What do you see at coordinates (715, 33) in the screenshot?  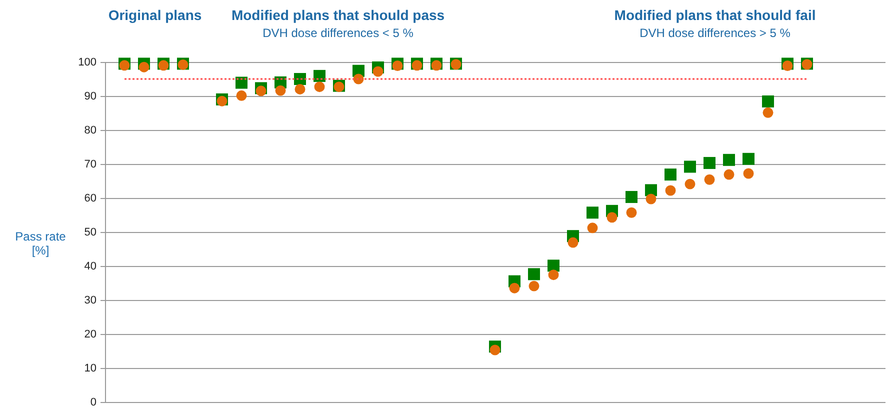 I see `text: DVH dose differences > 5 %` at bounding box center [715, 33].